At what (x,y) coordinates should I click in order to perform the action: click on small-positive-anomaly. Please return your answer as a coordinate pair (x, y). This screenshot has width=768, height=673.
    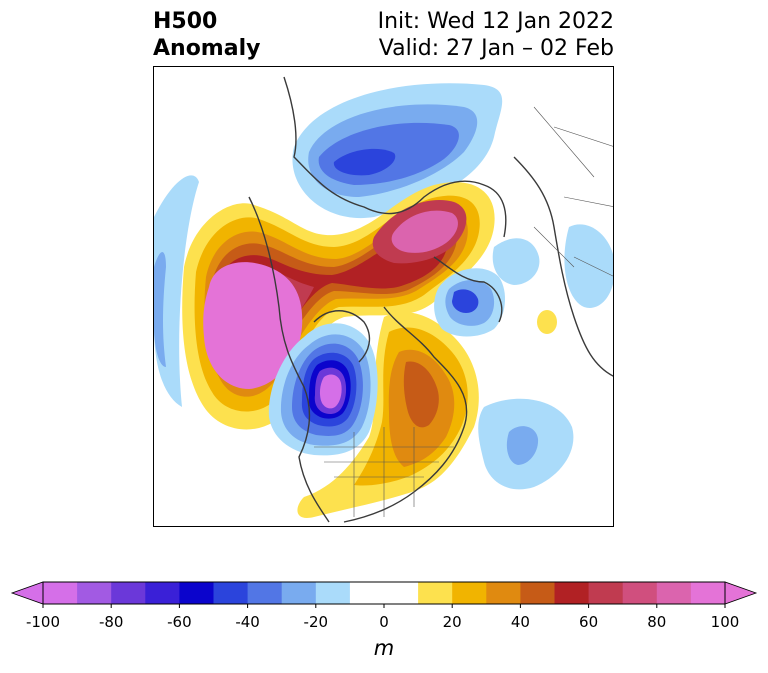
    Looking at the image, I should click on (547, 322).